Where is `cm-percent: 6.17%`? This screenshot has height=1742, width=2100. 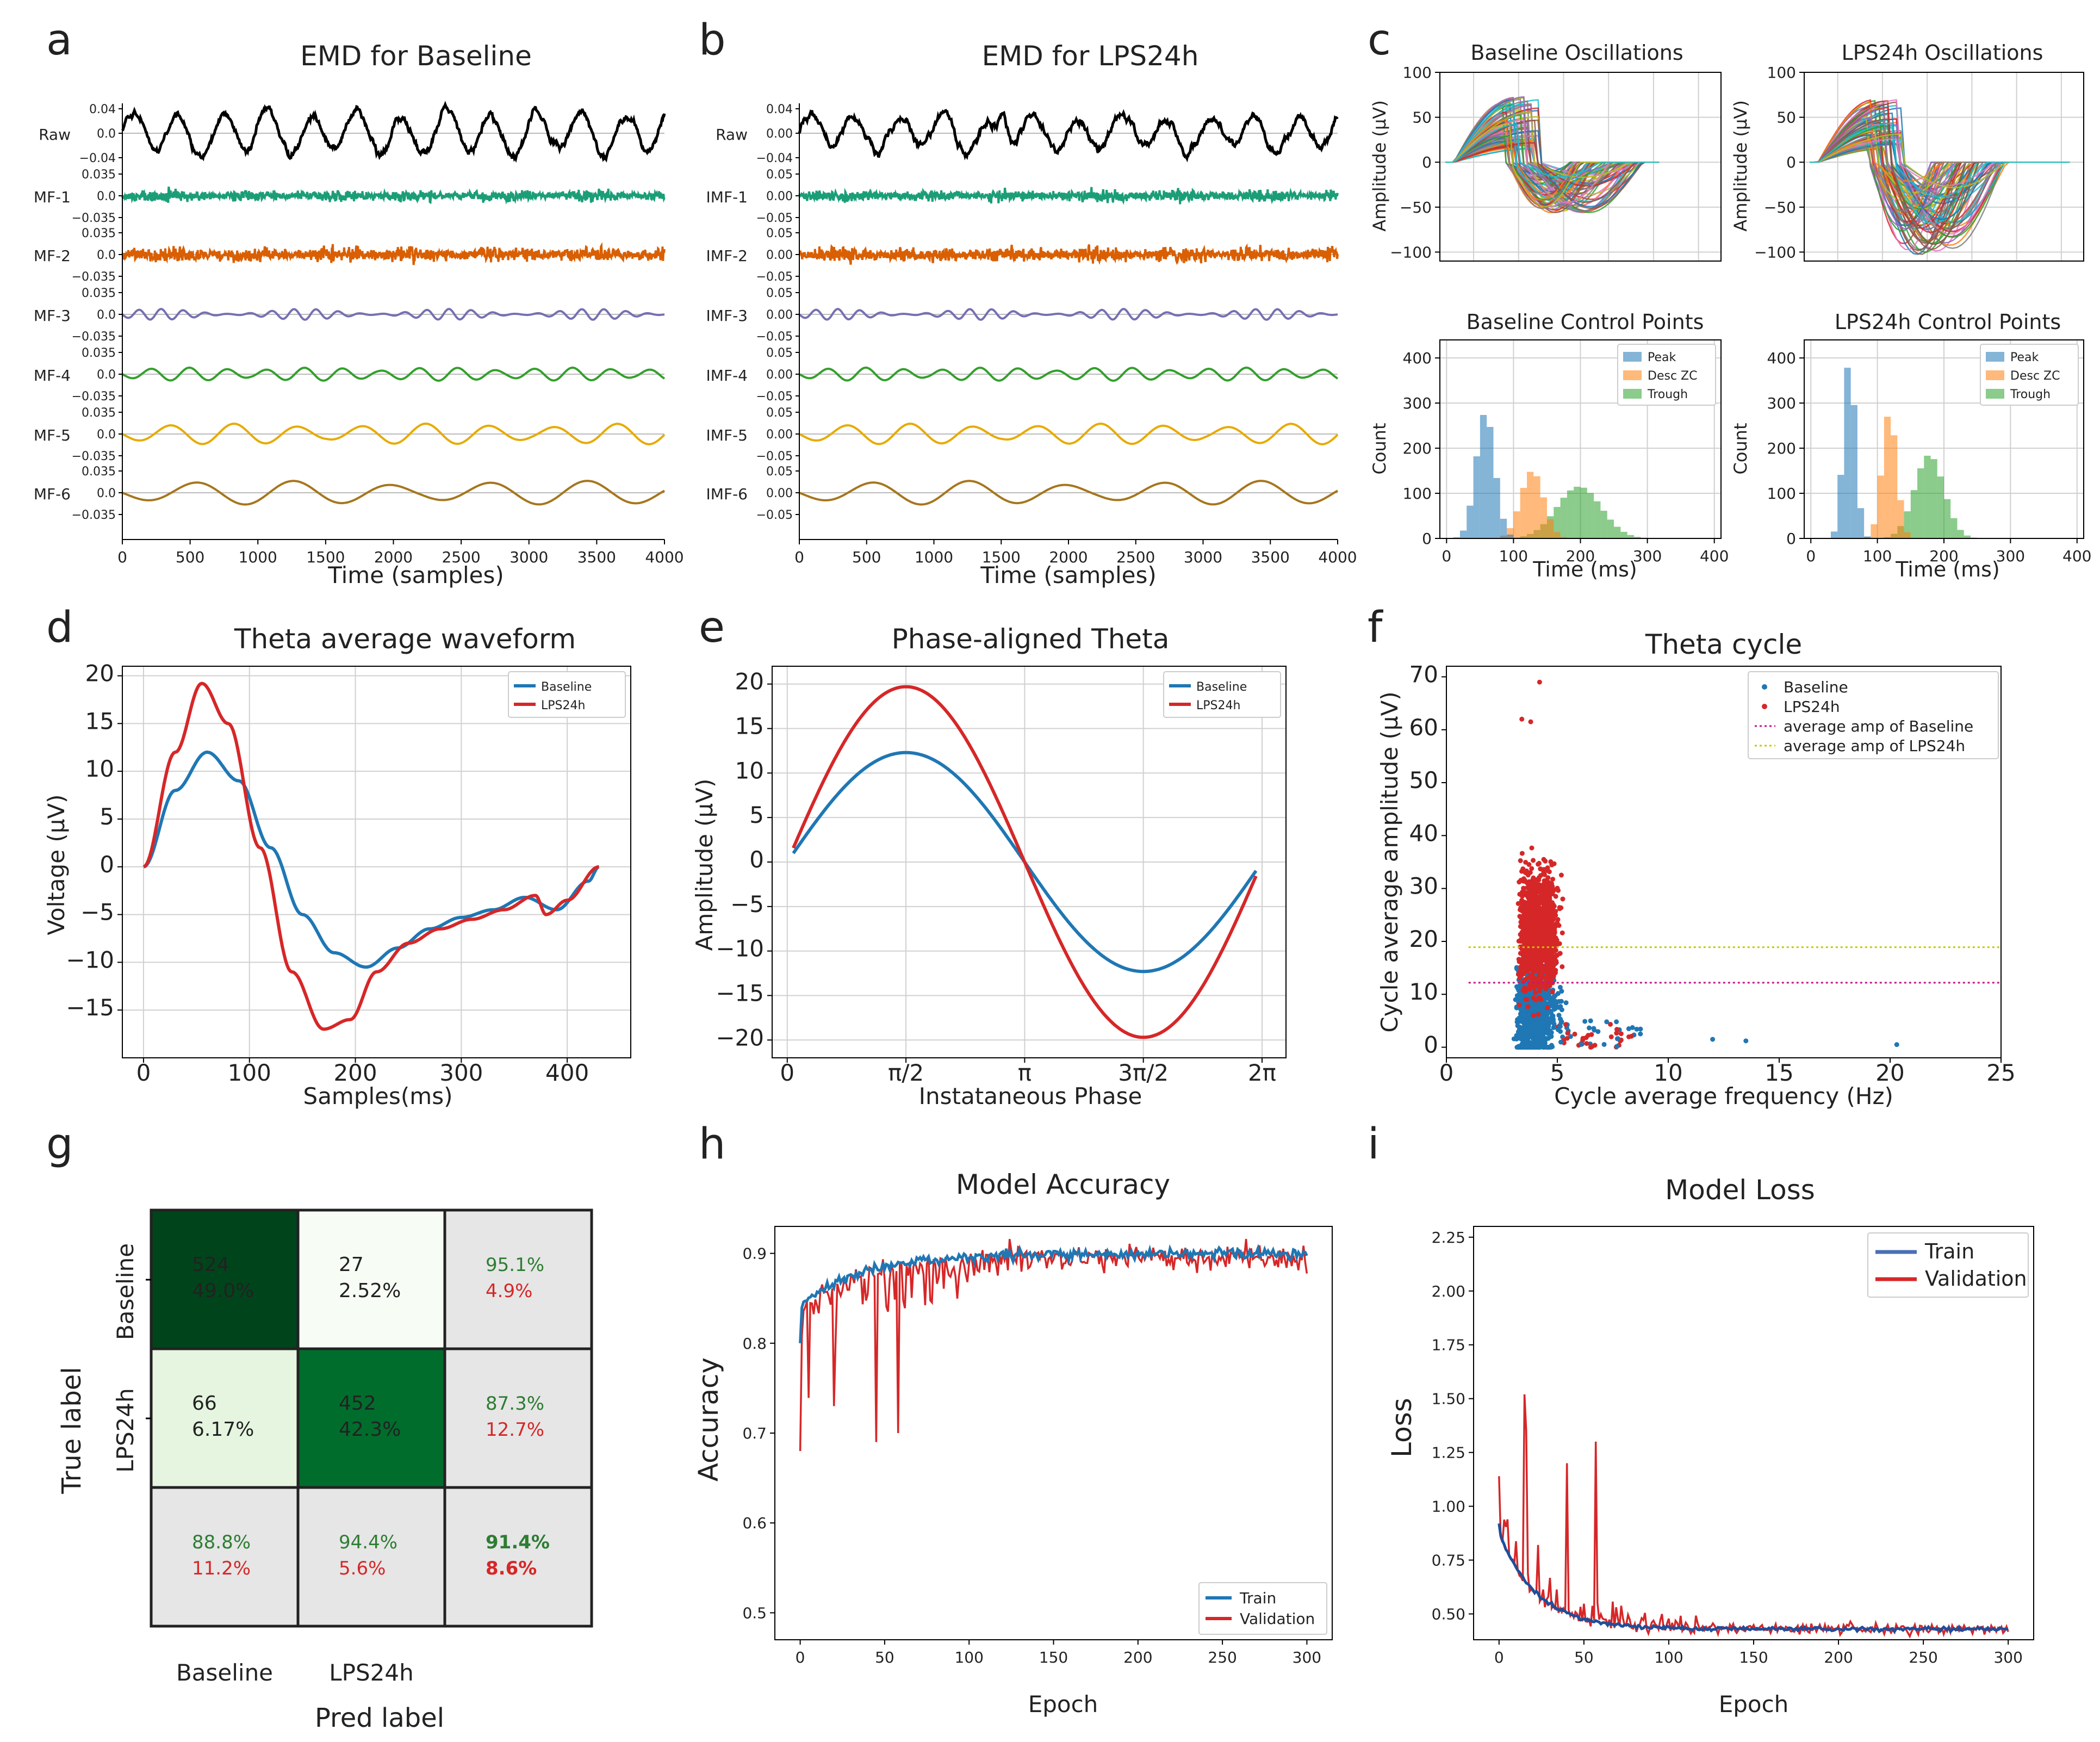 cm-percent: 6.17% is located at coordinates (223, 1429).